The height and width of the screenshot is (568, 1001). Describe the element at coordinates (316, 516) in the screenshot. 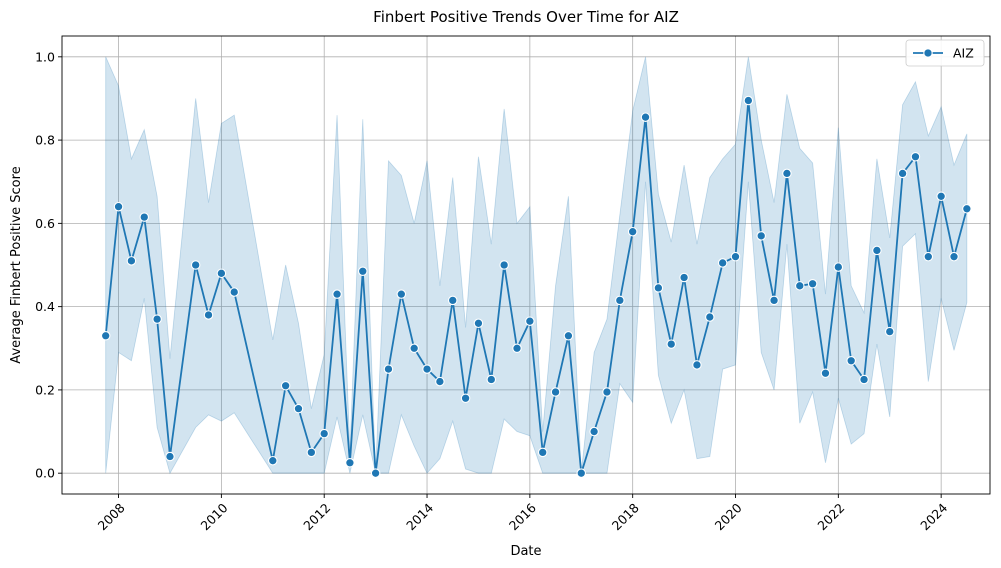

I see `x-tick-label: 2012` at that location.